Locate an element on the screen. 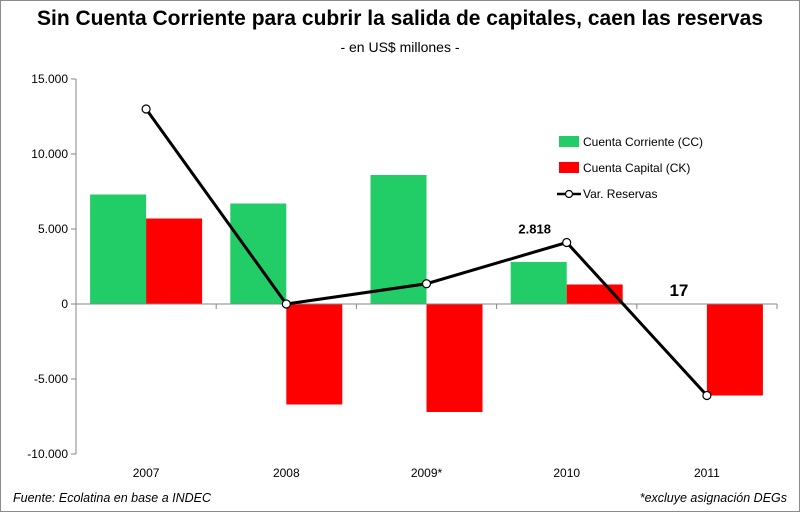  x-tick-label: 2007 is located at coordinates (146, 473).